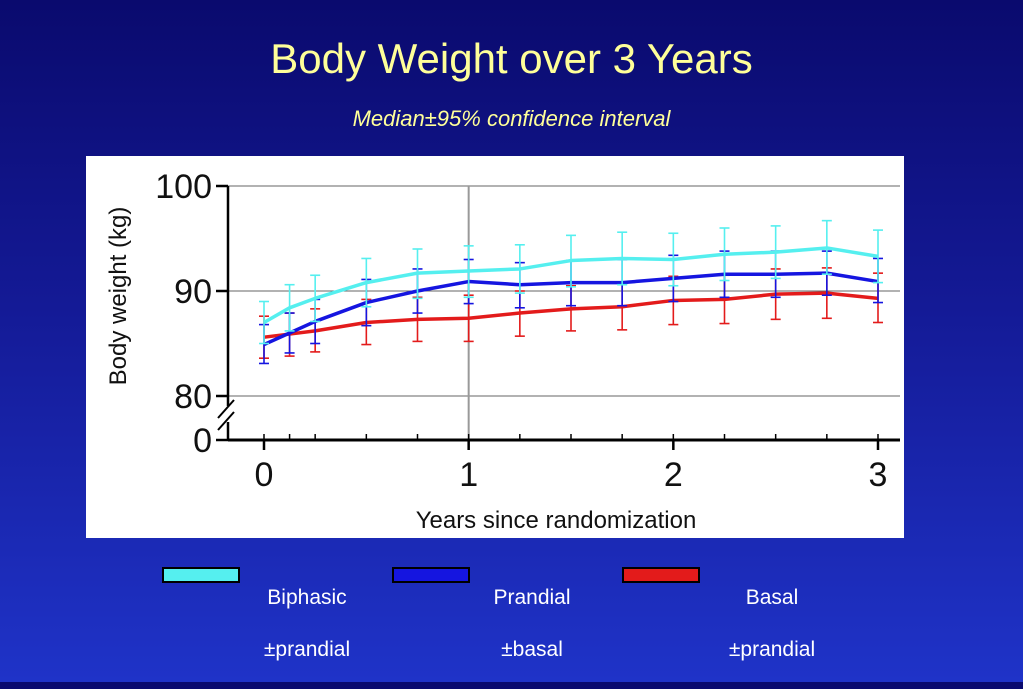  Describe the element at coordinates (183, 187) in the screenshot. I see `y-tick-label: 100` at that location.